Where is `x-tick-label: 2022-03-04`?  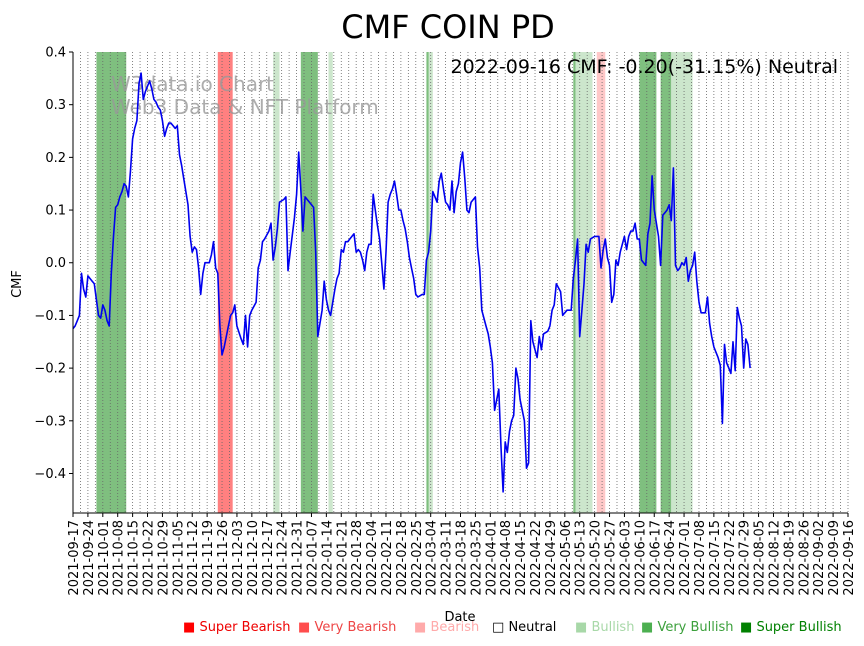 x-tick-label: 2022-03-04 is located at coordinates (432, 558).